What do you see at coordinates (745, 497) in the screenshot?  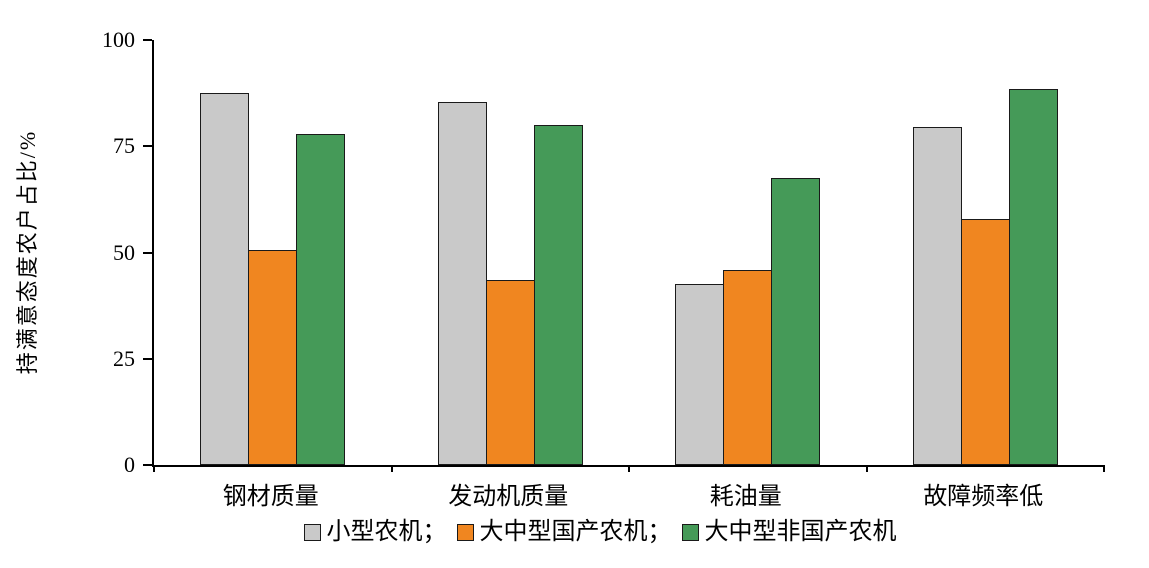 I see `x-category-label: 耗油量` at bounding box center [745, 497].